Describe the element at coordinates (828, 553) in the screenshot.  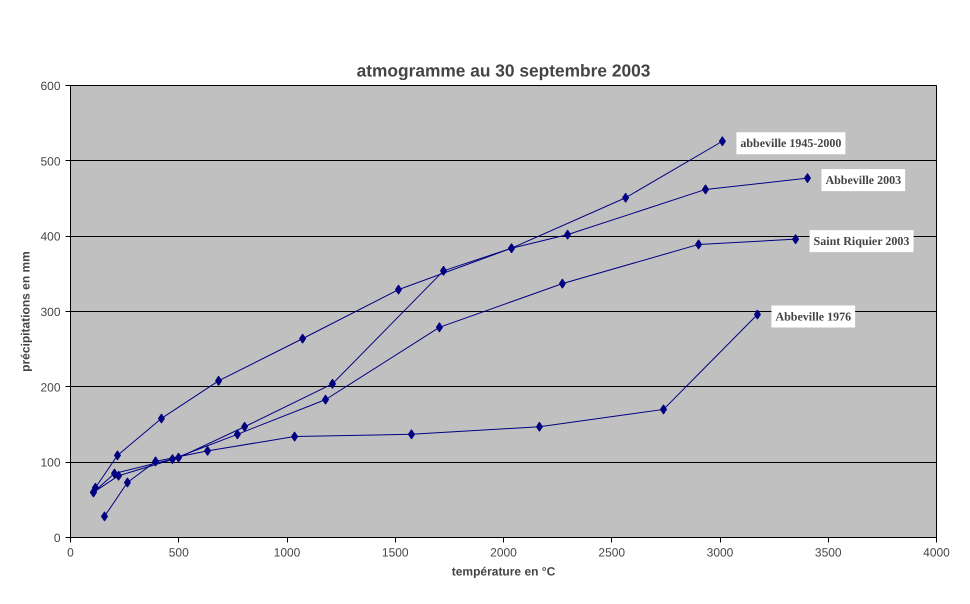
I see `x-tick-label: 3500` at that location.